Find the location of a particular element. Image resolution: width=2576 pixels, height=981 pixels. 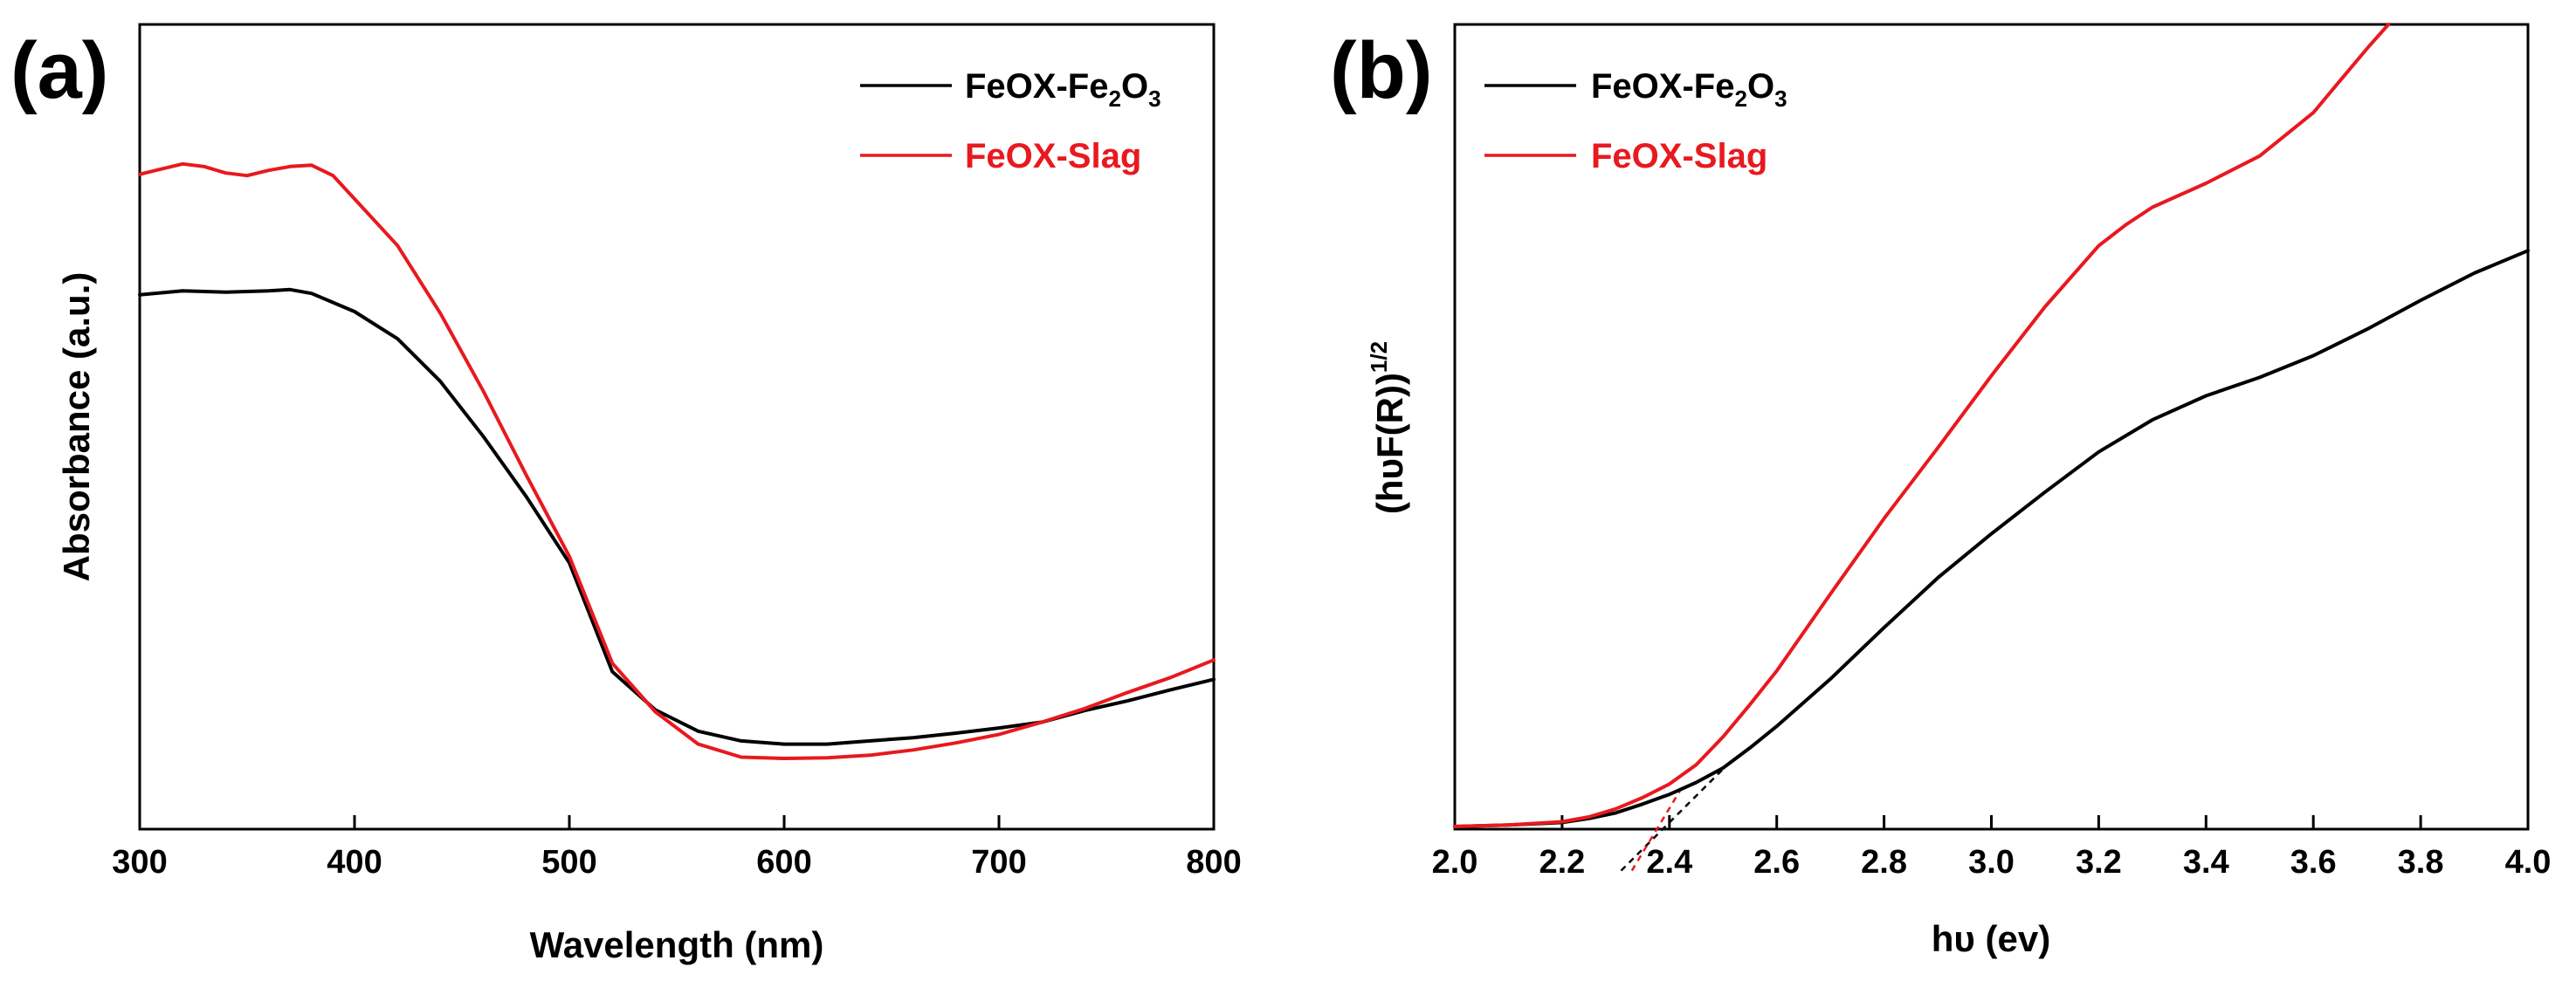

panel-b-x-tick-label: 2.8 is located at coordinates (1884, 862).